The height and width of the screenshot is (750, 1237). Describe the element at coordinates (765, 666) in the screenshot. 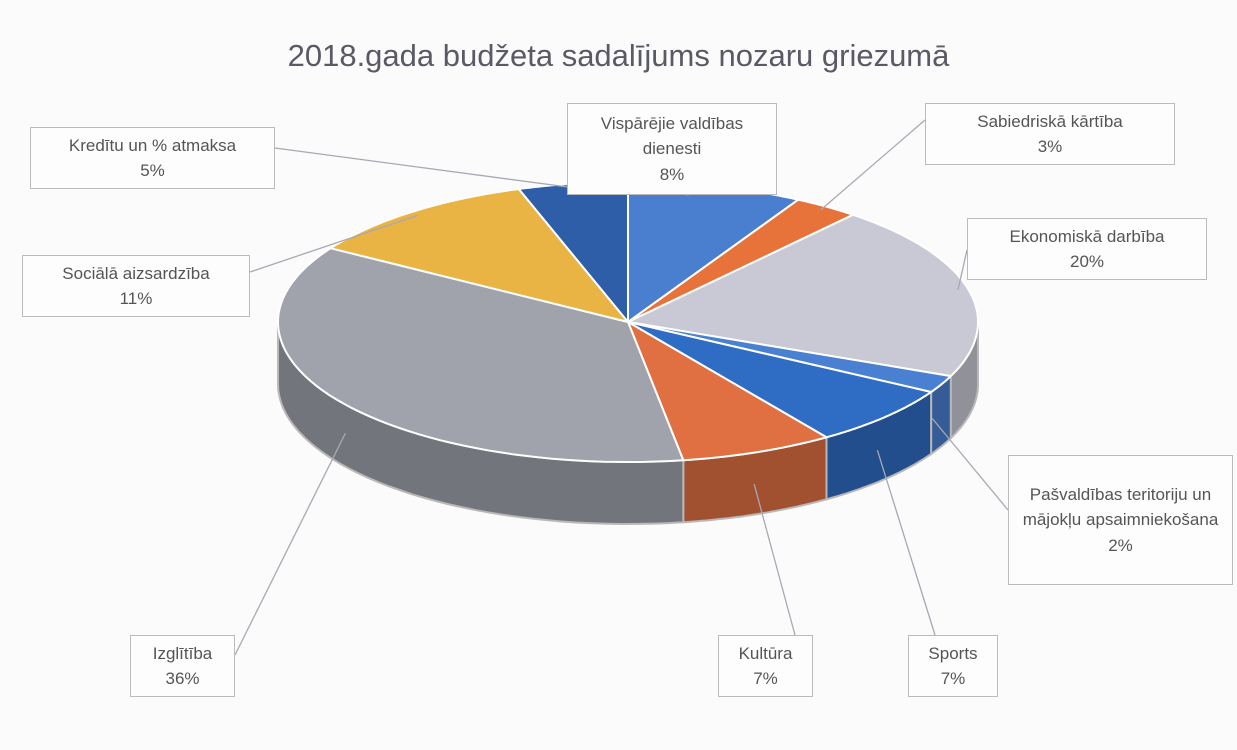

I see `data-label: Kultūra 7%` at that location.